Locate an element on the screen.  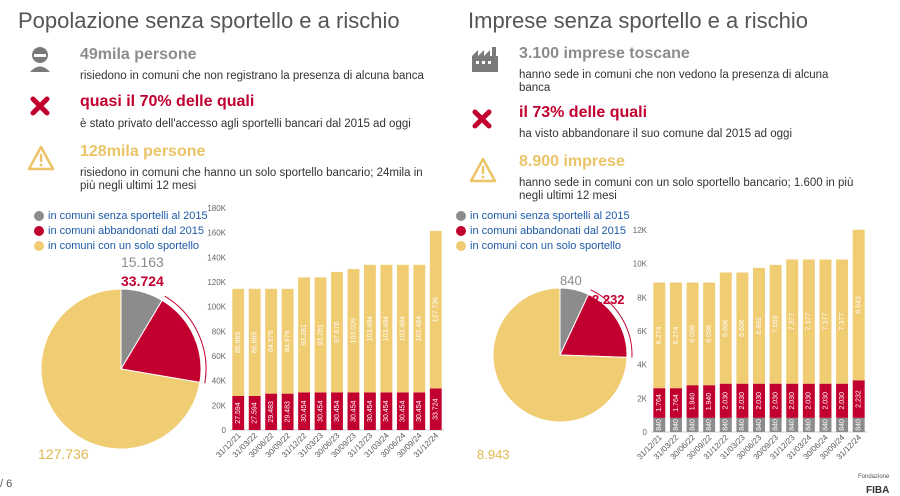
bar-value-label: 7.059 is located at coordinates (775, 324).